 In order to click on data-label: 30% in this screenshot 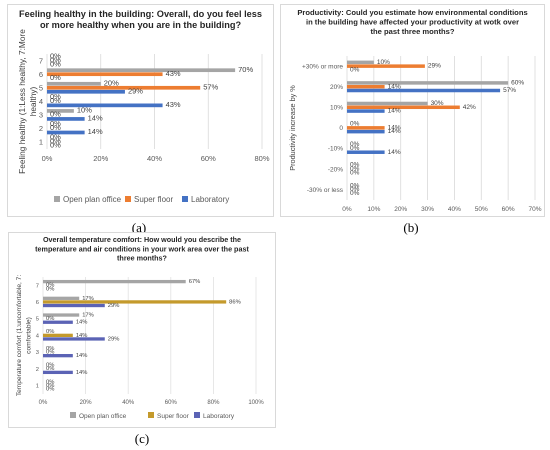, I will do `click(437, 103)`.